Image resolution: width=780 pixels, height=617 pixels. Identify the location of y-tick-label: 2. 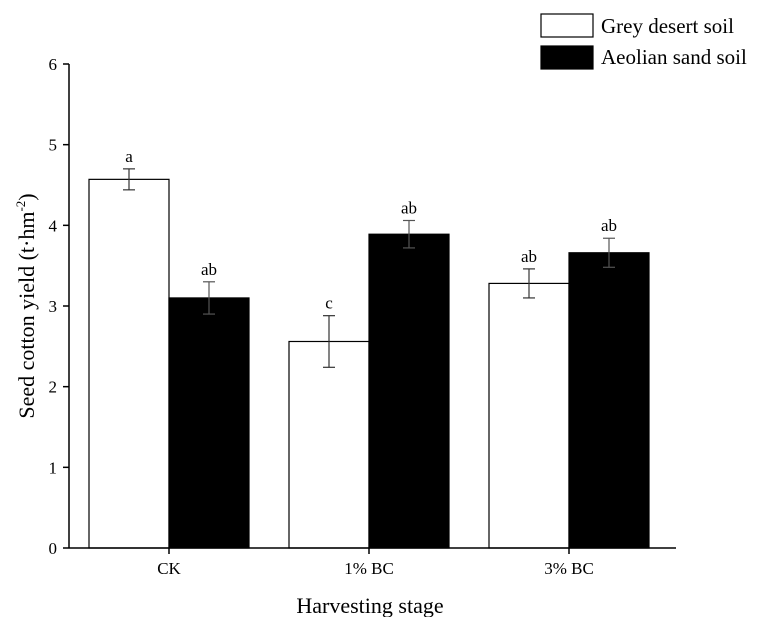
(53, 387).